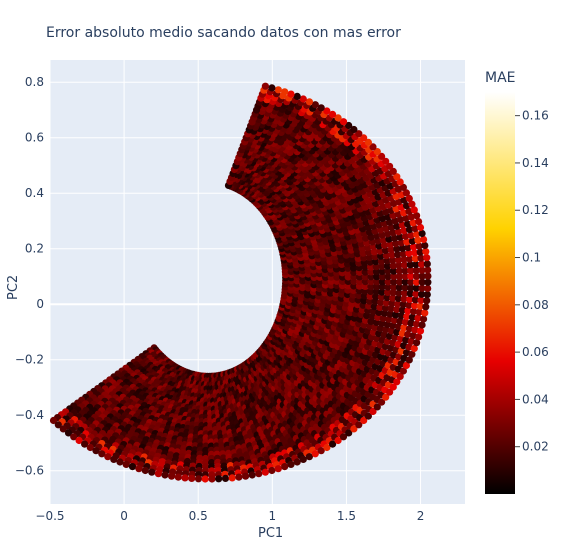 This screenshot has width=564, height=555. What do you see at coordinates (49, 516) in the screenshot?
I see `x-tick-label: −0.5` at bounding box center [49, 516].